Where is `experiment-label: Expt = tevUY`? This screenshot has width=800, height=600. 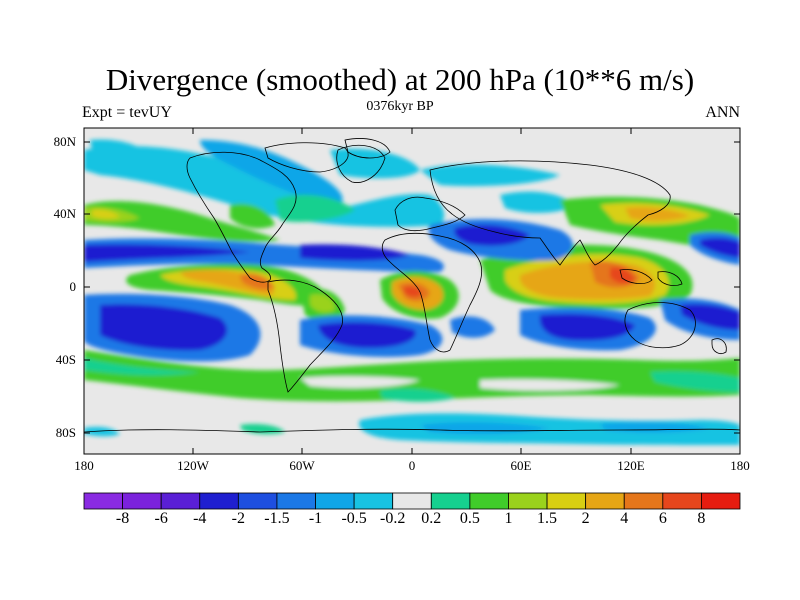 experiment-label: Expt = tevUY is located at coordinates (127, 112).